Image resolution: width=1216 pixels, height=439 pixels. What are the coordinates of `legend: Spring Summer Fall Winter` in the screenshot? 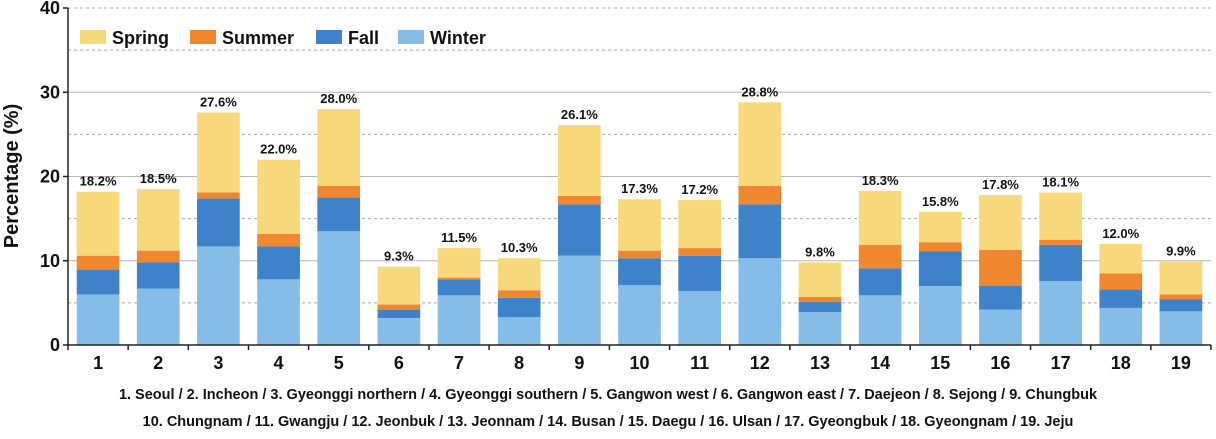 It's located at (283, 38).